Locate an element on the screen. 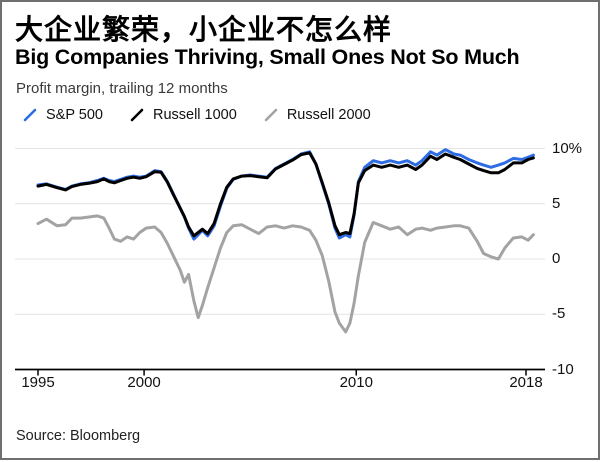 The image size is (600, 462). y-axis-label: -5 is located at coordinates (559, 314).